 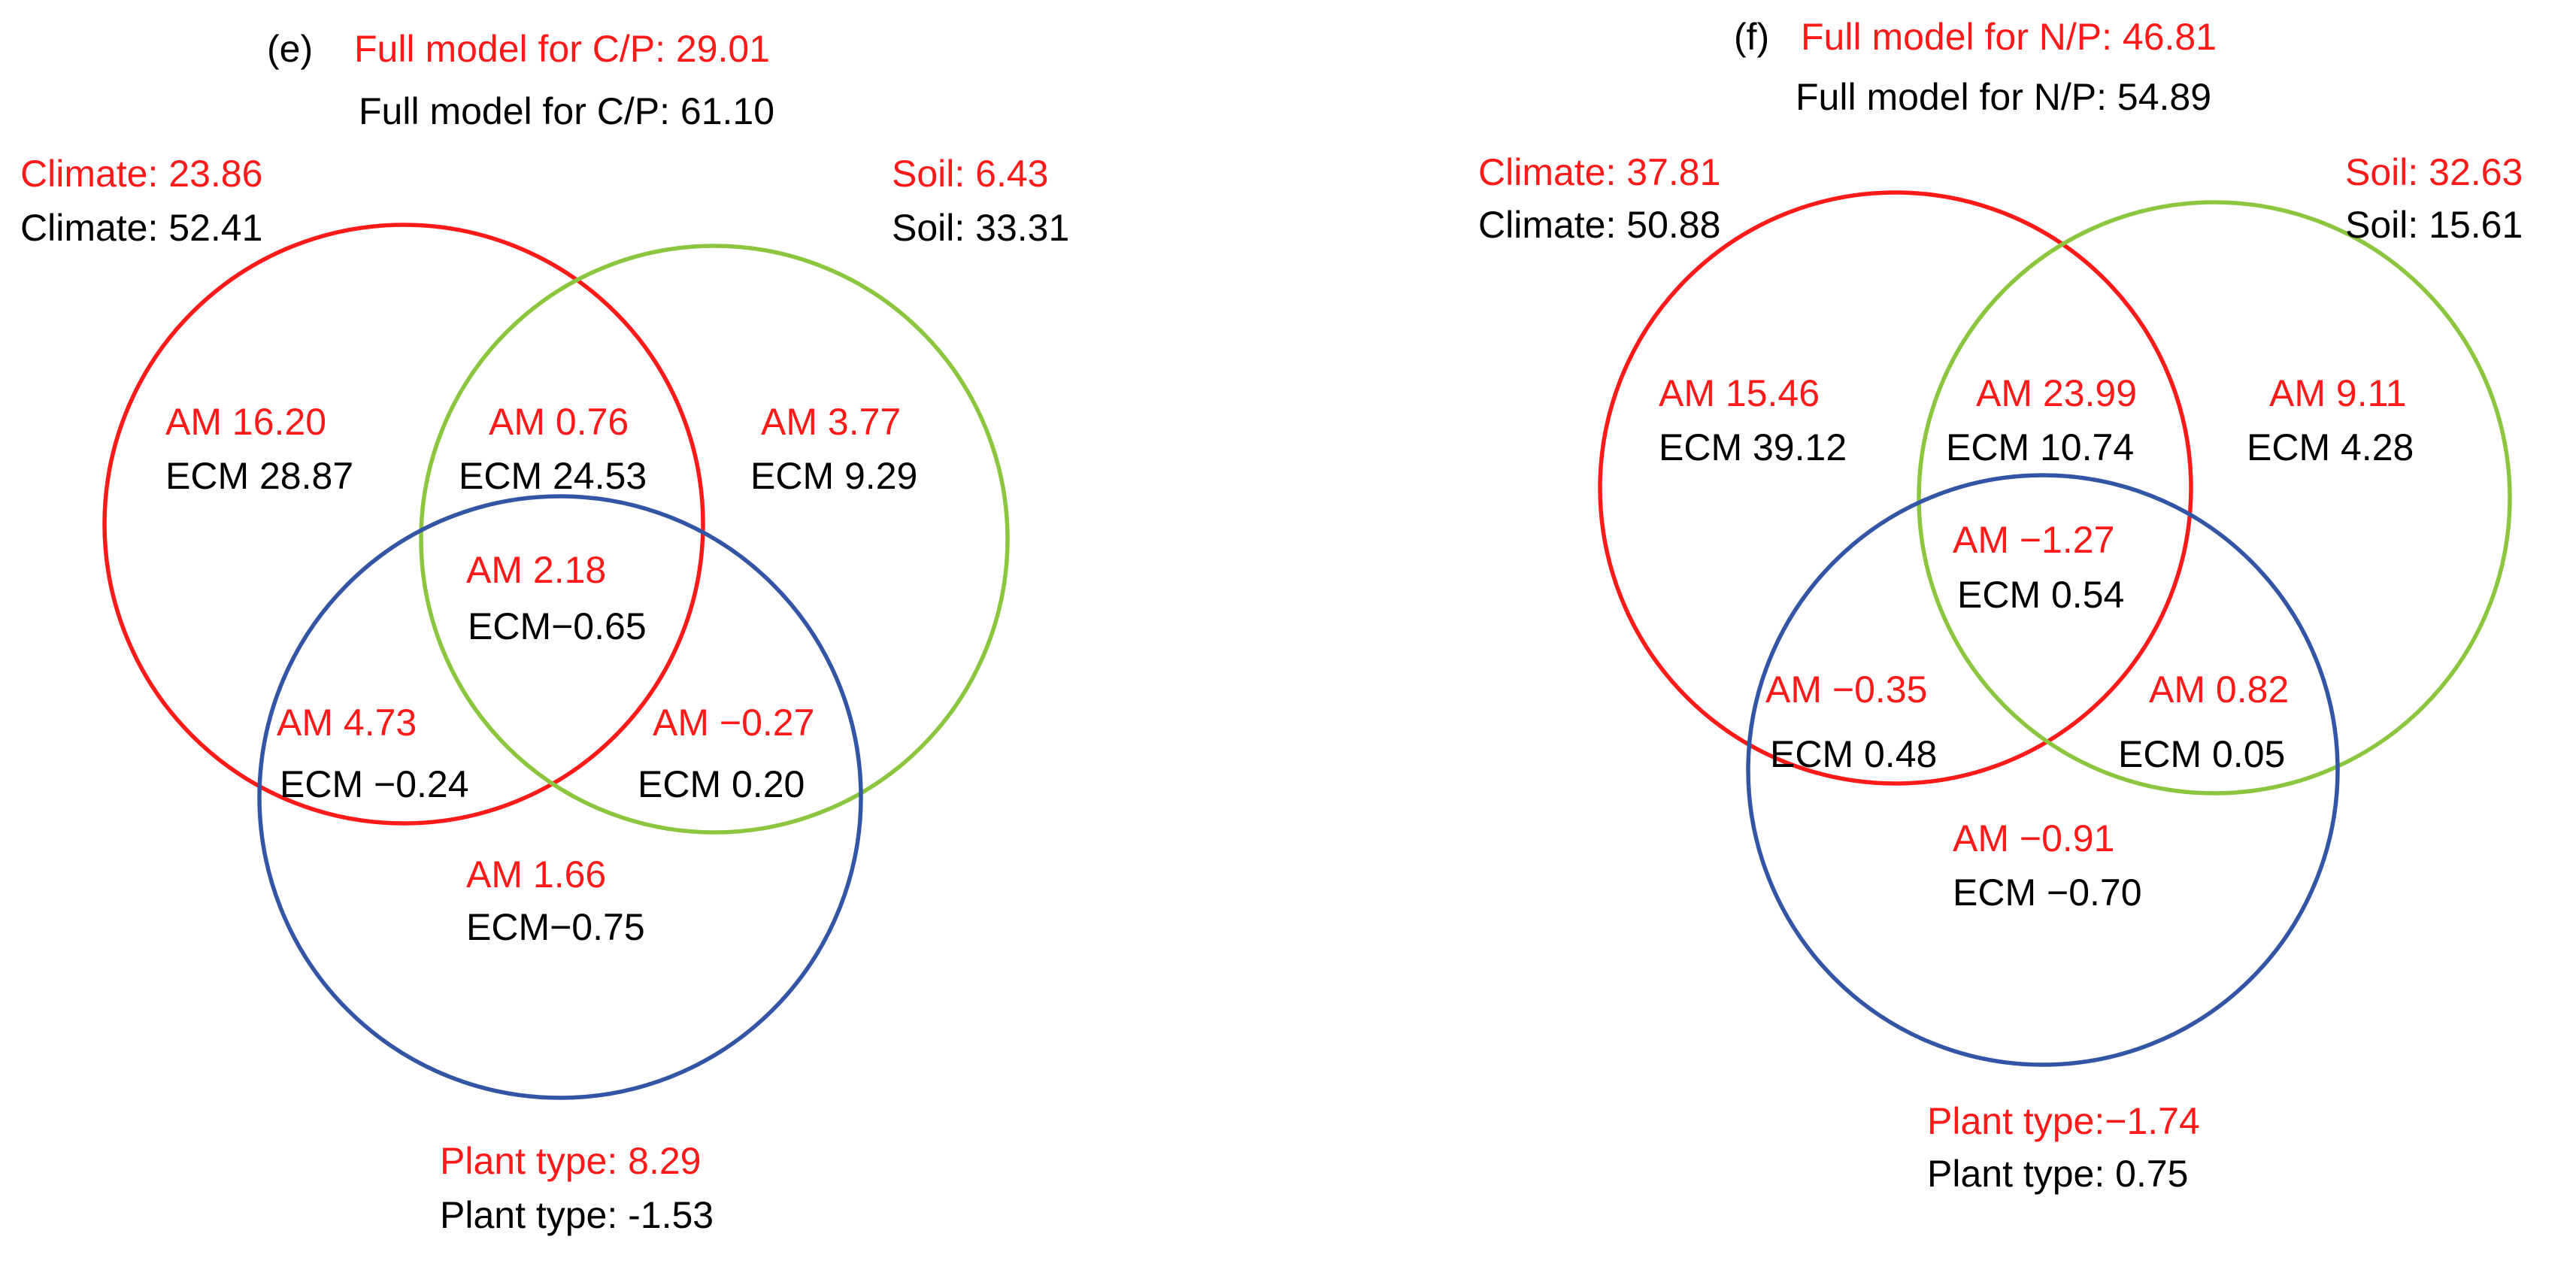 What do you see at coordinates (1846, 689) in the screenshot?
I see `region-climate-plant-am-f: AM −0.35` at bounding box center [1846, 689].